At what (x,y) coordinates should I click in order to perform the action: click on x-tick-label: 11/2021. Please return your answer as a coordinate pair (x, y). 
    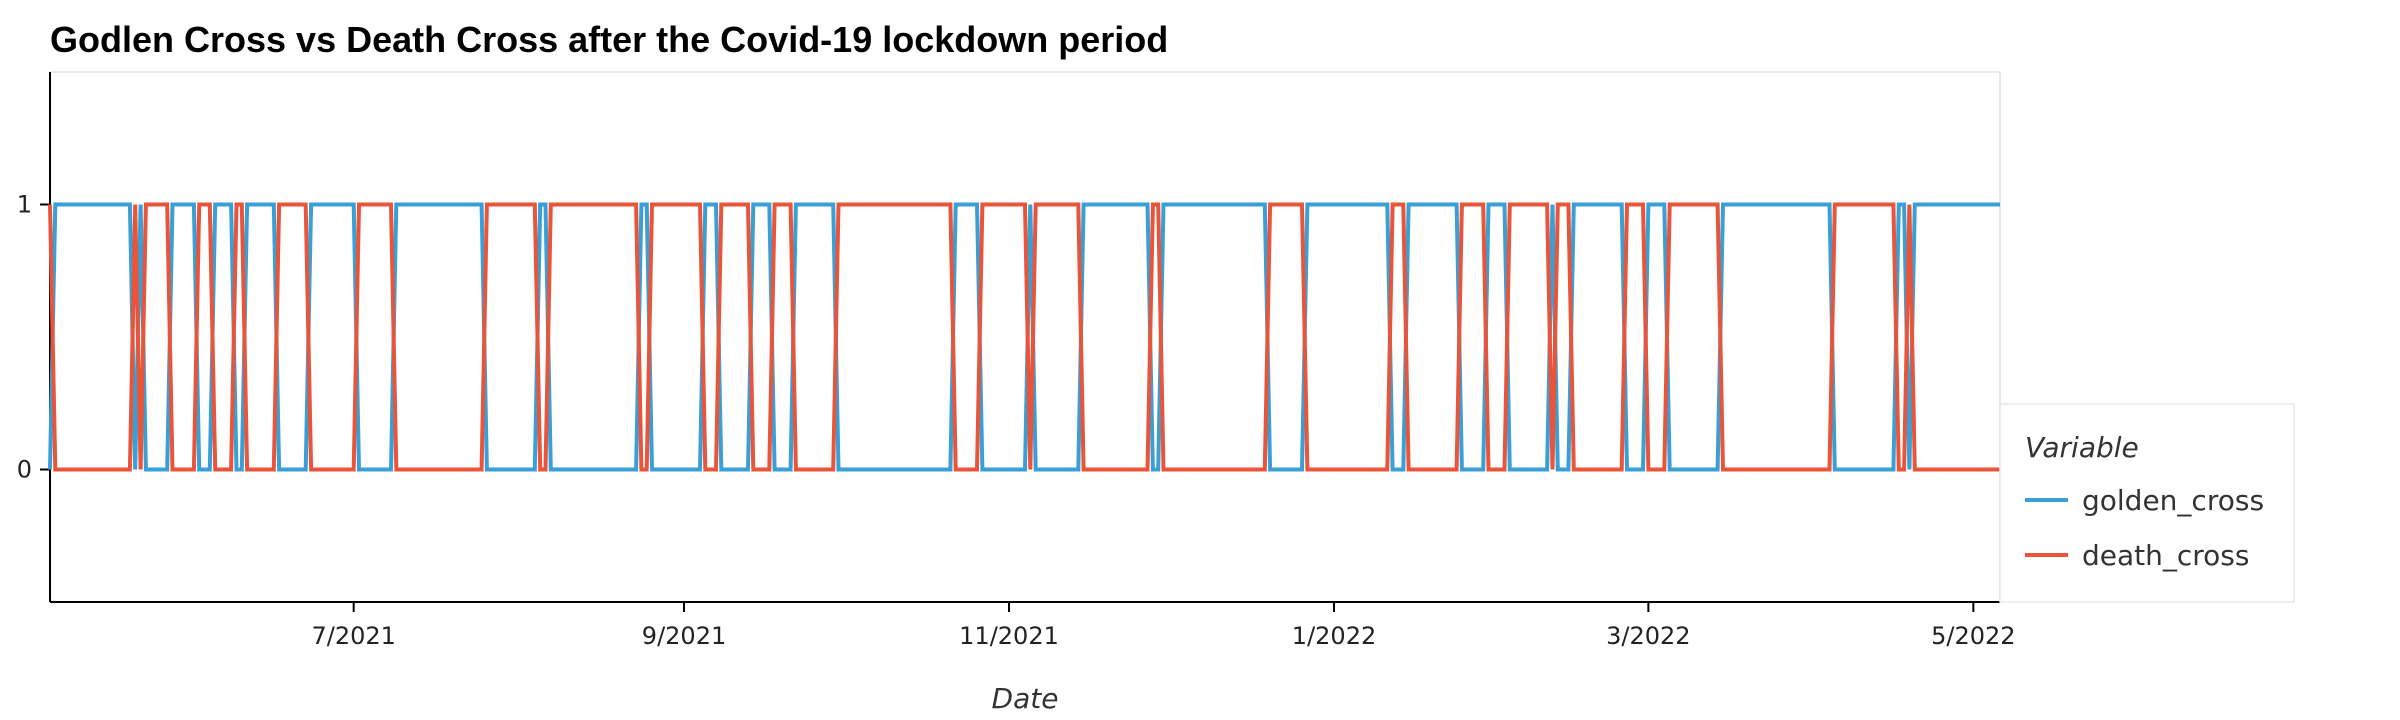
    Looking at the image, I should click on (1009, 636).